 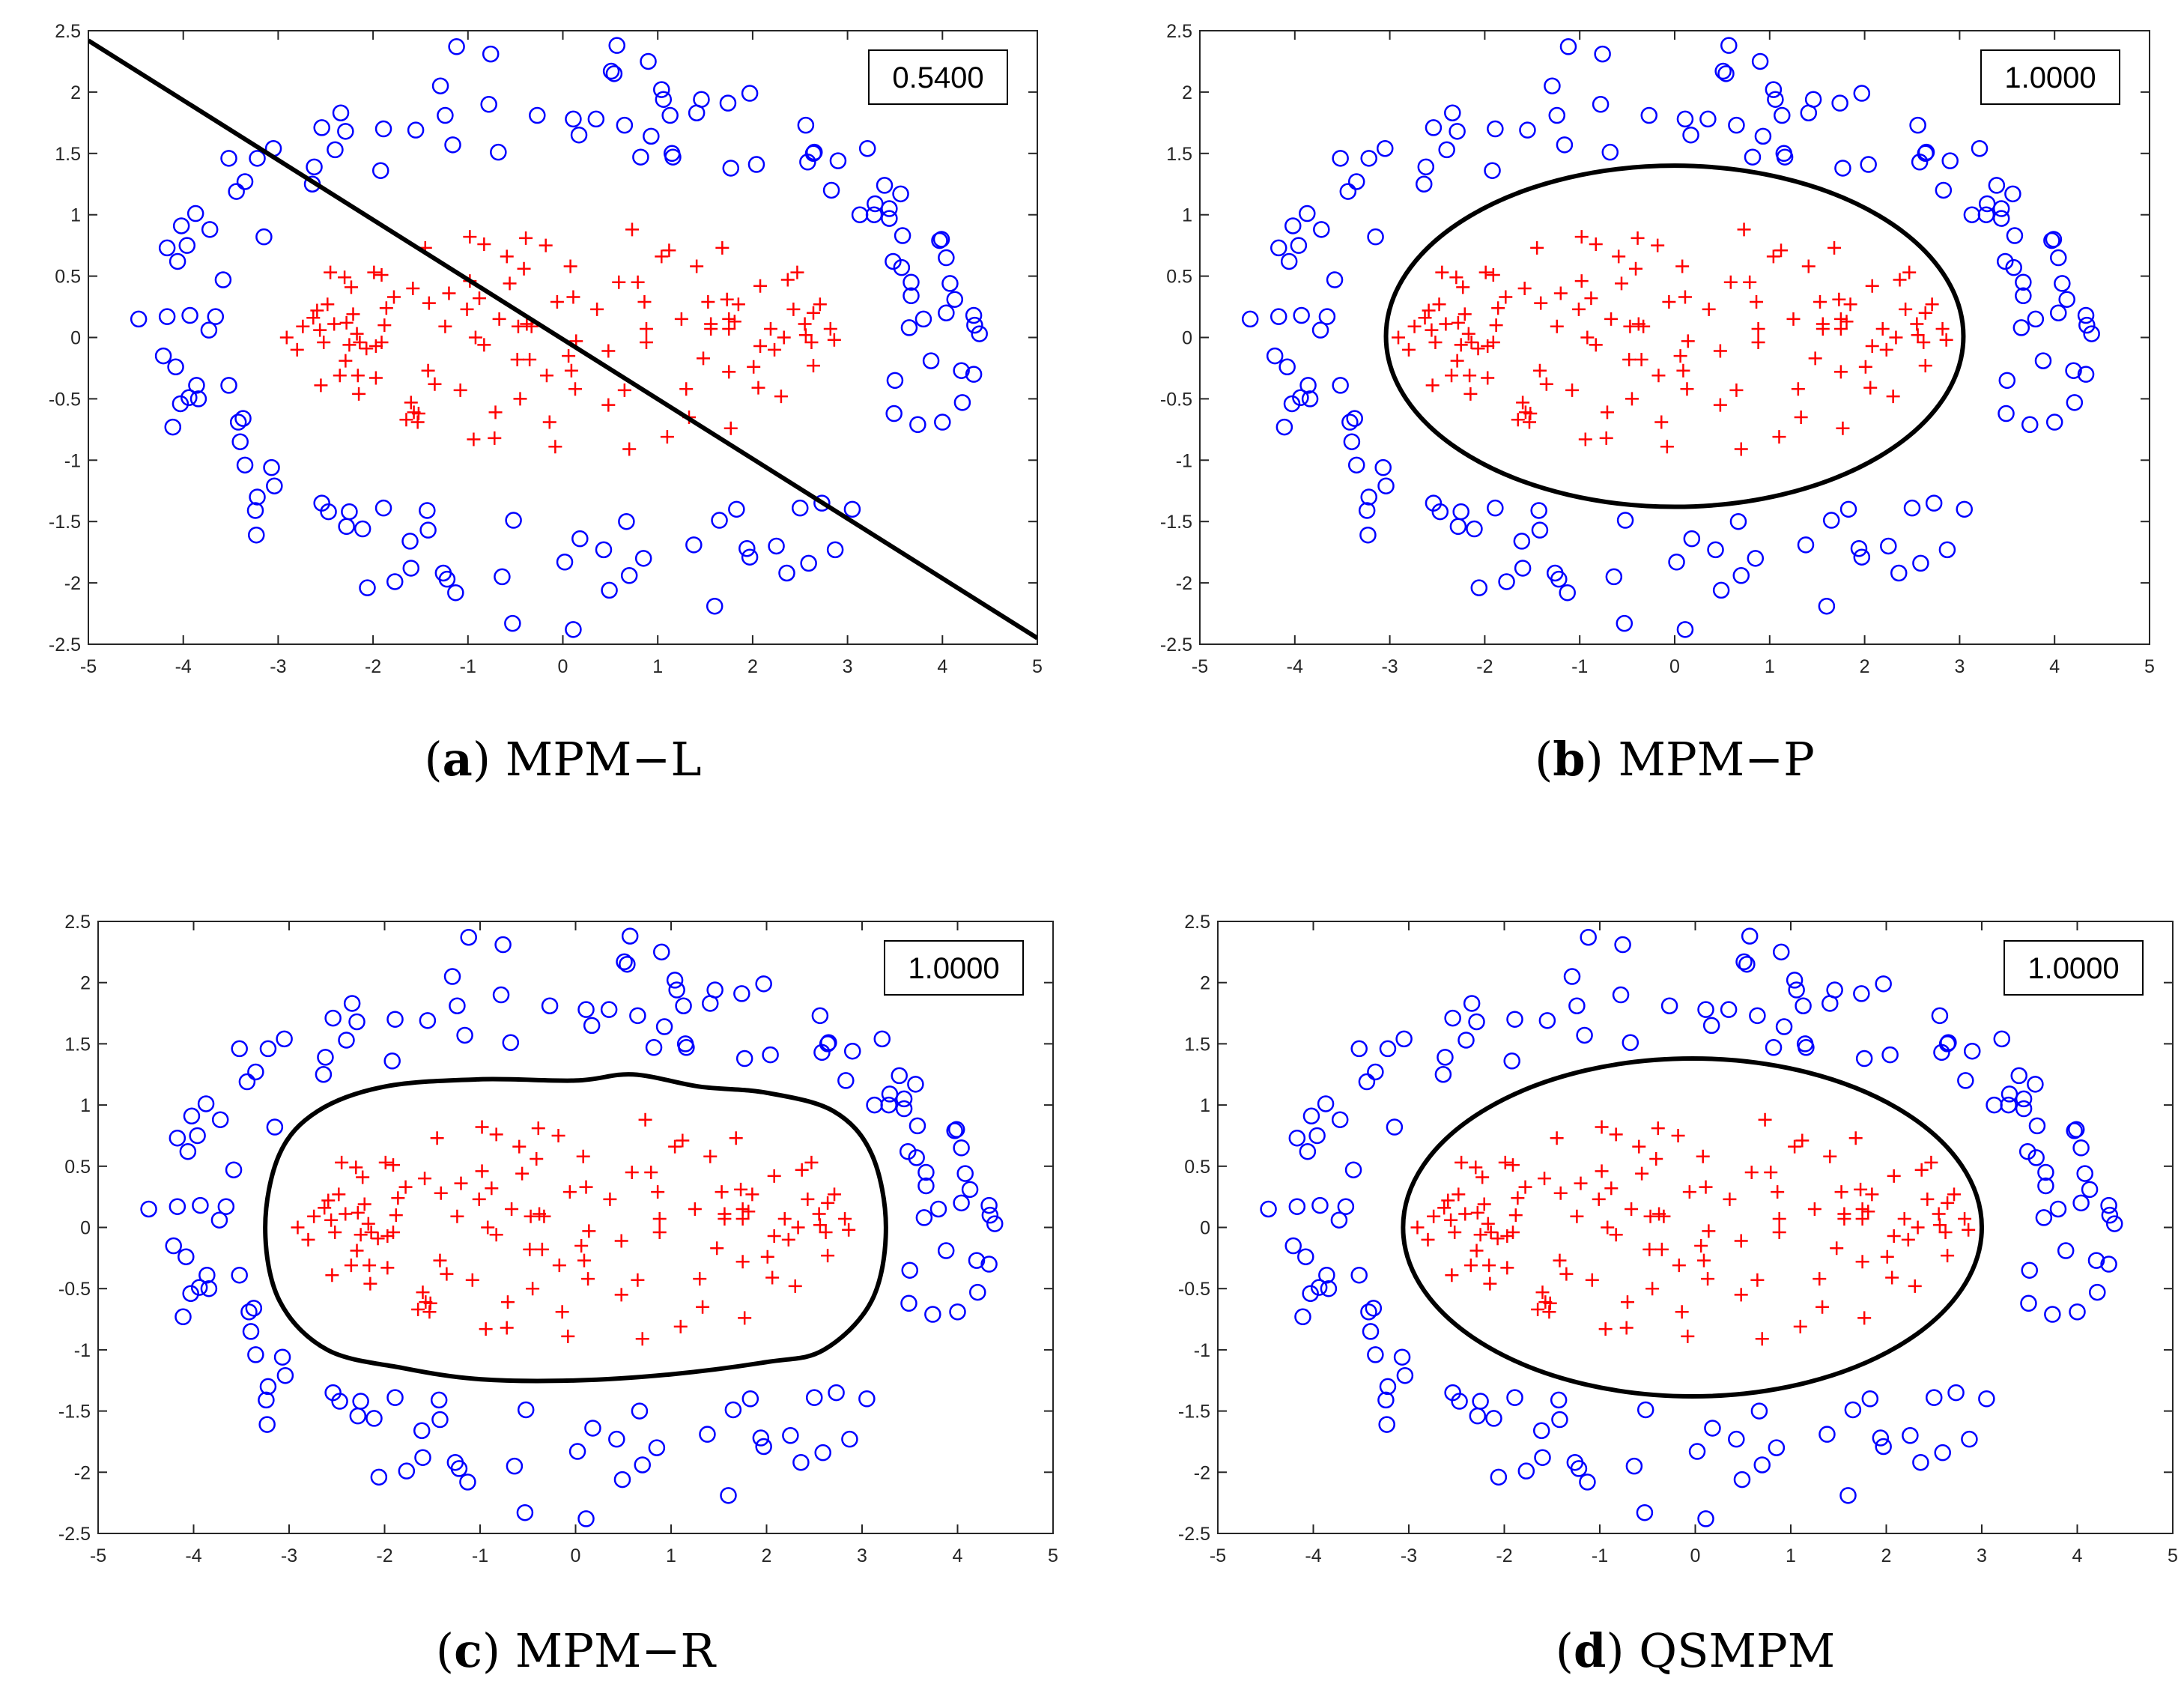 What do you see at coordinates (193, 1555) in the screenshot?
I see `x-tick-label: -4` at bounding box center [193, 1555].